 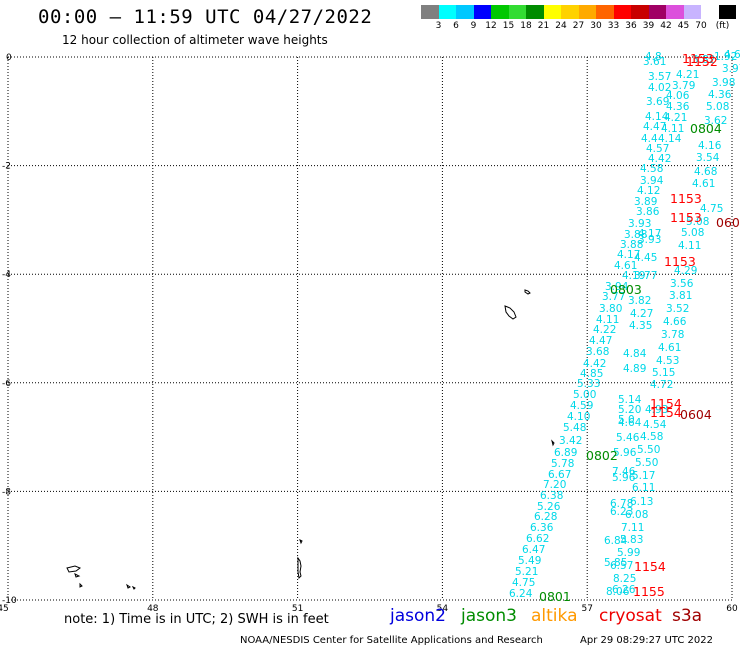 I want to click on swh-value: 4.89, so click(x=634, y=369).